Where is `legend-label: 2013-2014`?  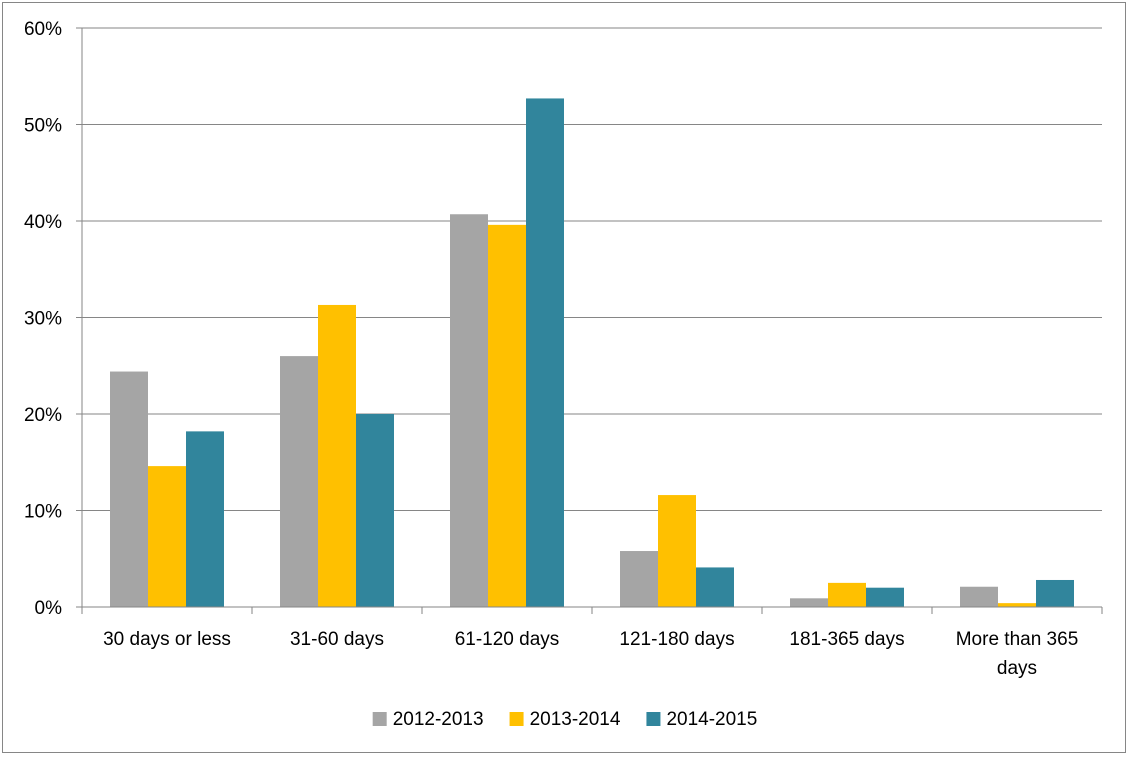
legend-label: 2013-2014 is located at coordinates (575, 719).